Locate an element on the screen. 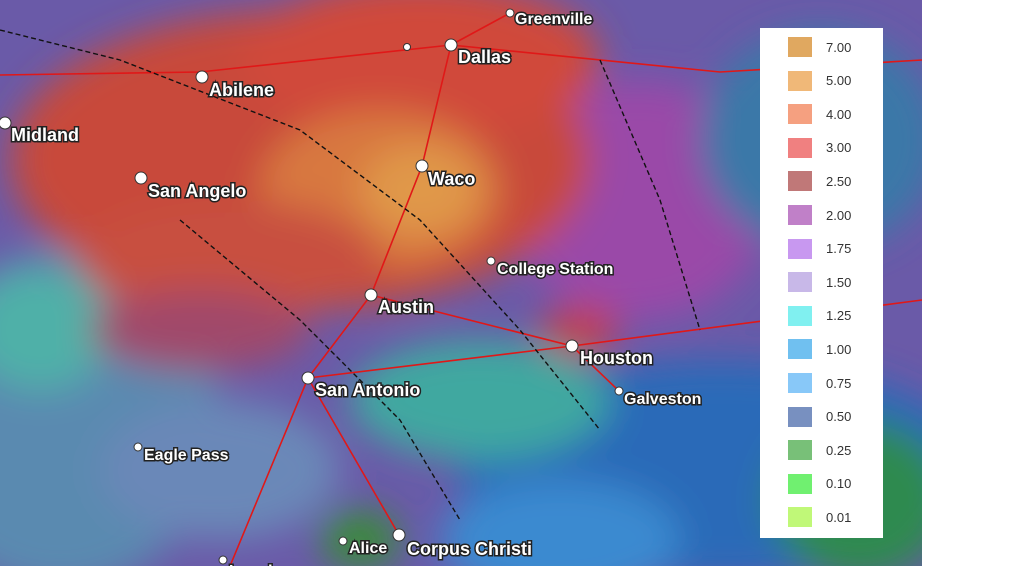 The width and height of the screenshot is (1024, 576). legend-label: 1.50 is located at coordinates (839, 282).